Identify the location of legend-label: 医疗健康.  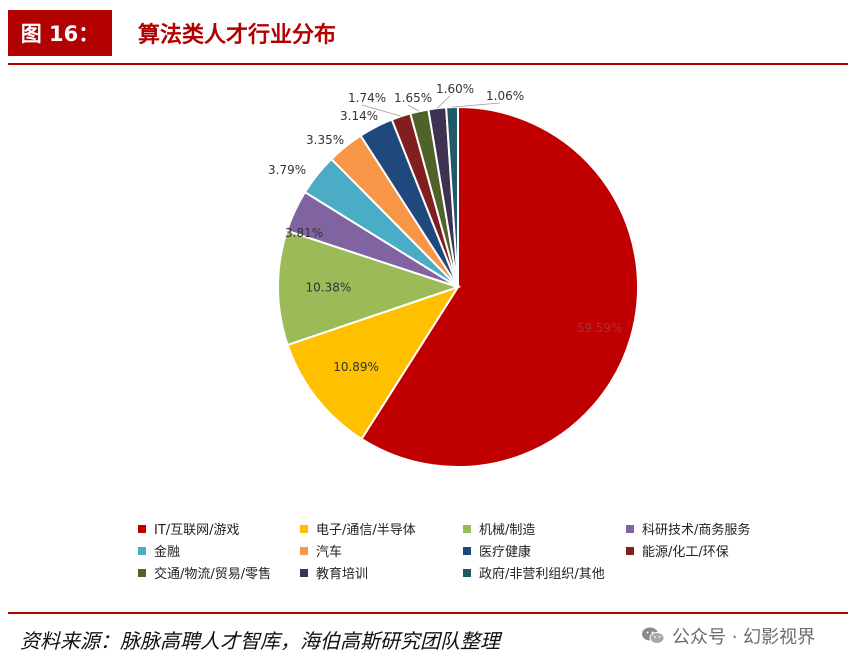
(505, 552).